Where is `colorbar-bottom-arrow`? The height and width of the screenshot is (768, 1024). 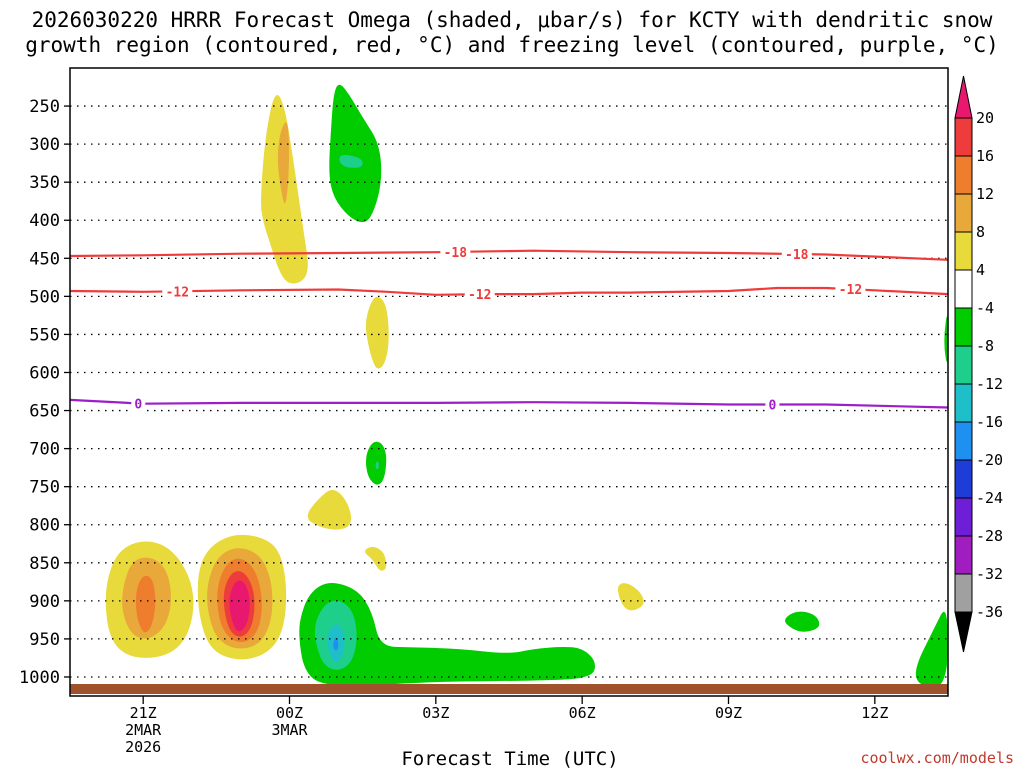
colorbar-bottom-arrow is located at coordinates (963, 632).